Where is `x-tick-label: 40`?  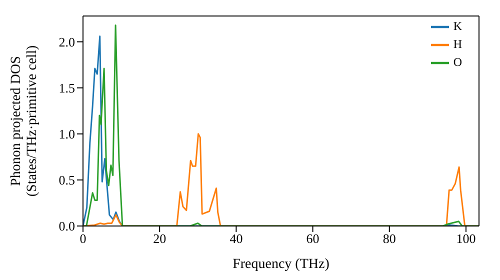
x-tick-label: 40 is located at coordinates (236, 238).